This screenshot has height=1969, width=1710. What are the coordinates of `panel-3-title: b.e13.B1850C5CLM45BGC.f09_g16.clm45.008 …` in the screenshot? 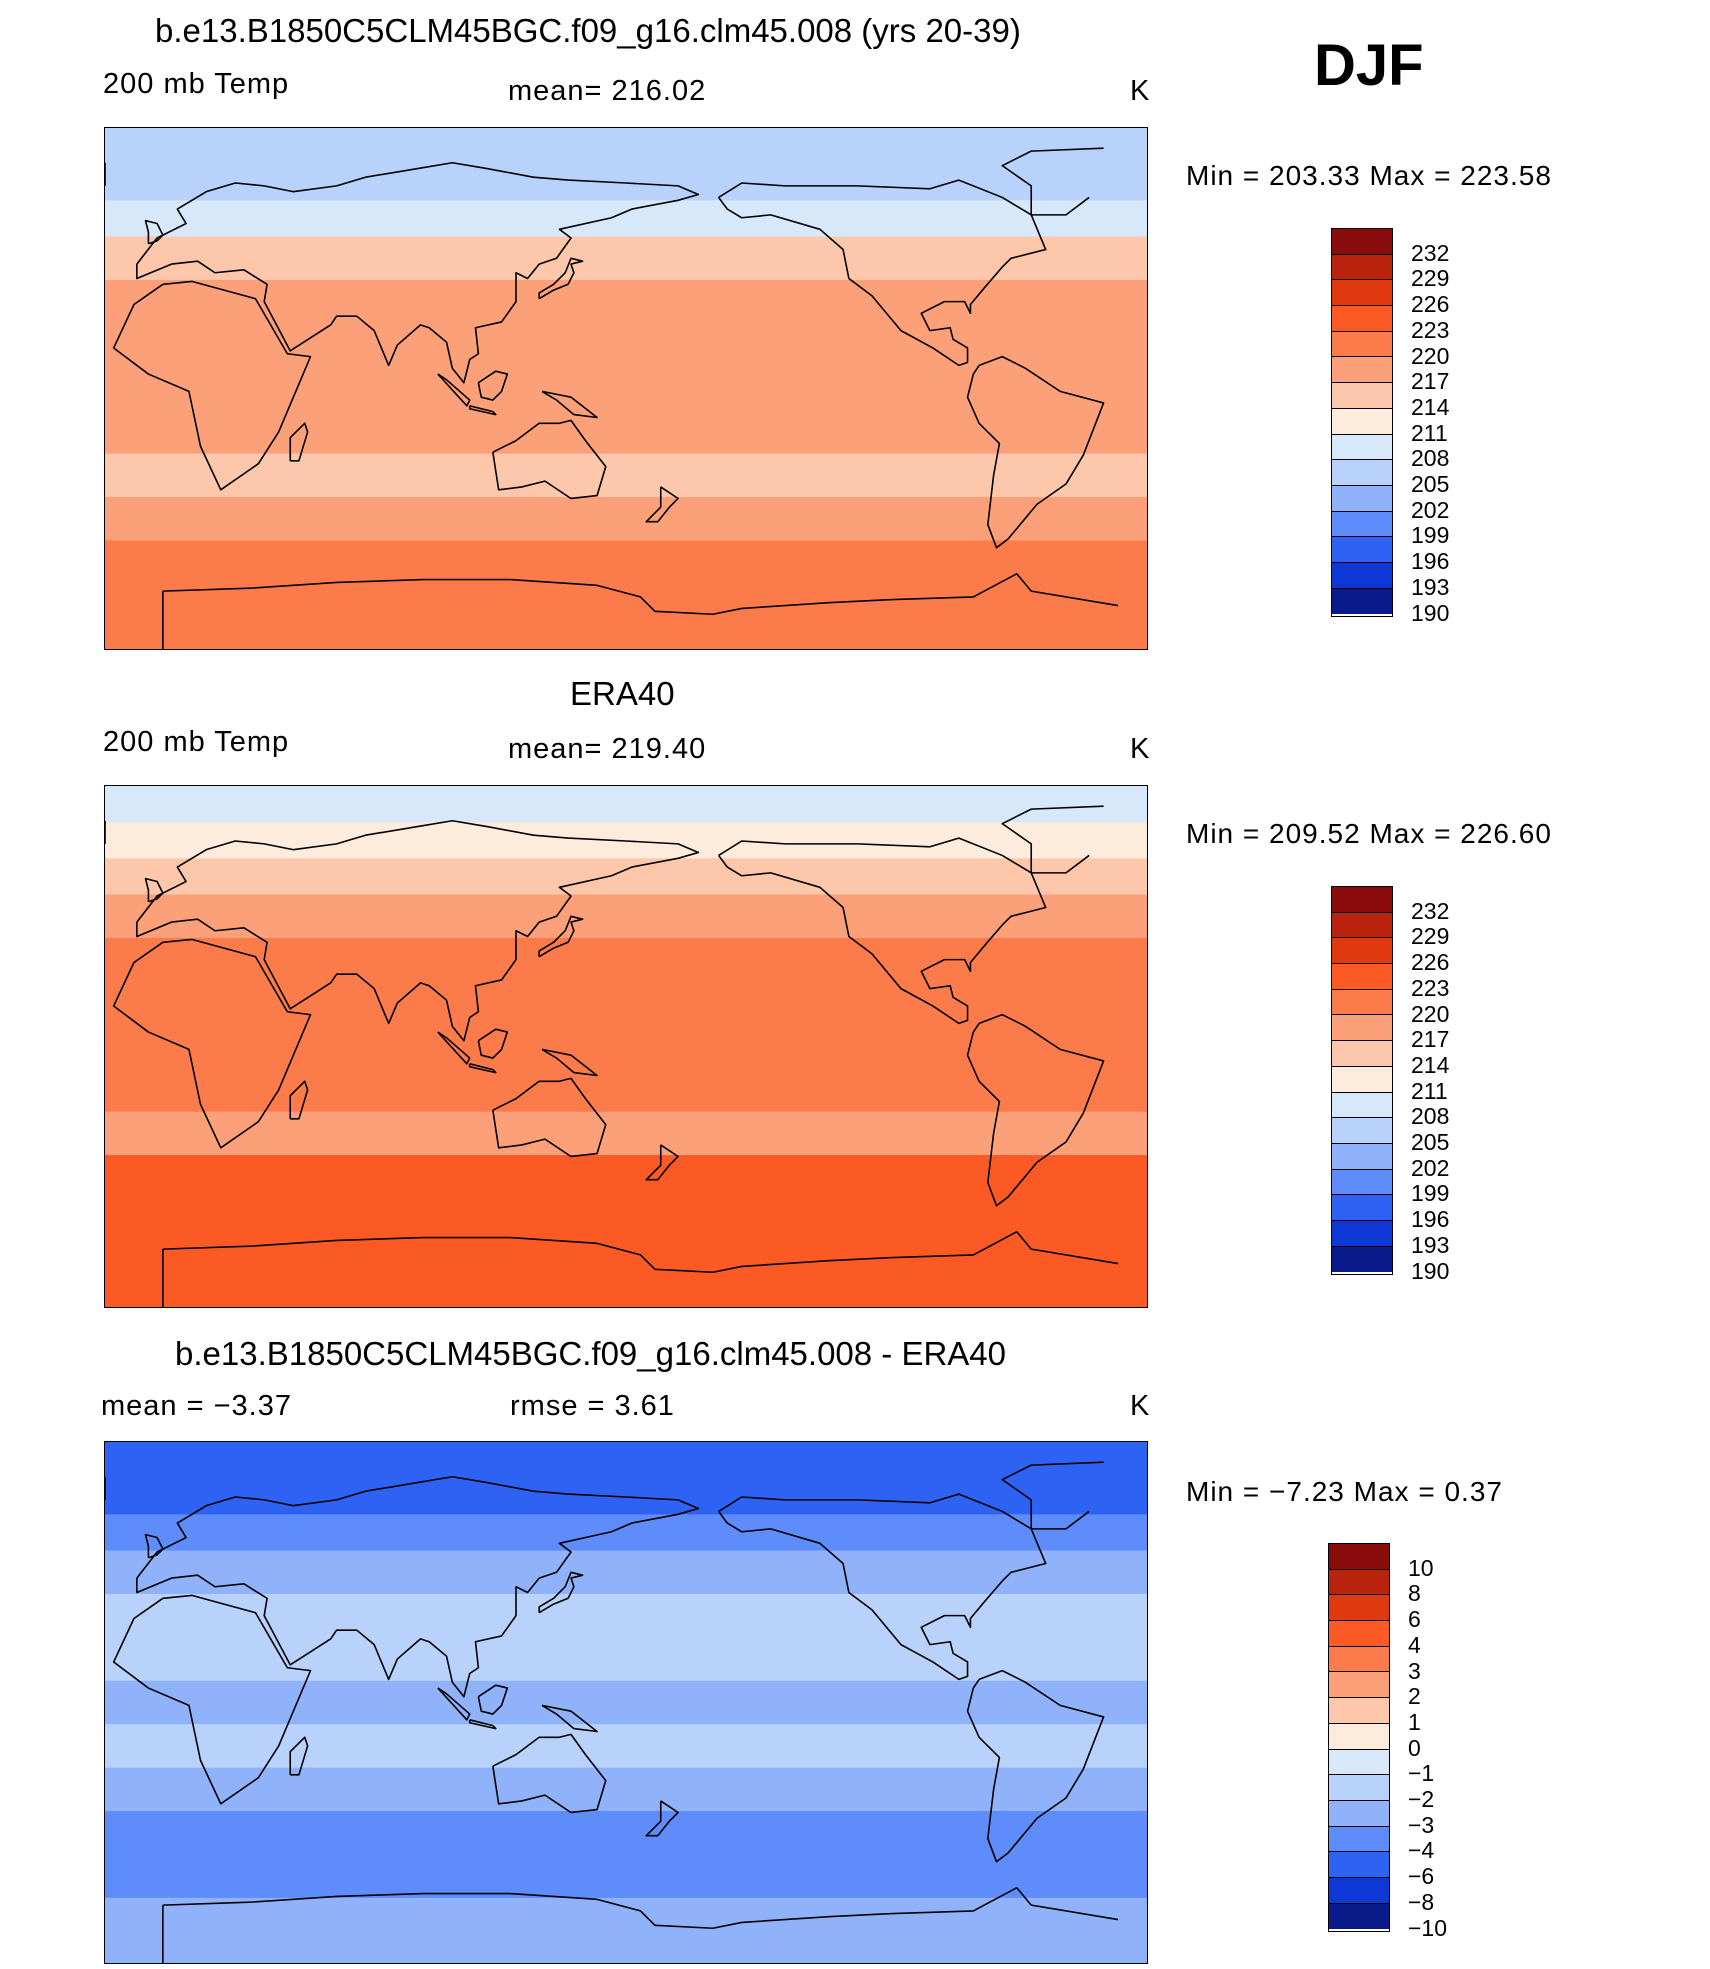 It's located at (591, 1353).